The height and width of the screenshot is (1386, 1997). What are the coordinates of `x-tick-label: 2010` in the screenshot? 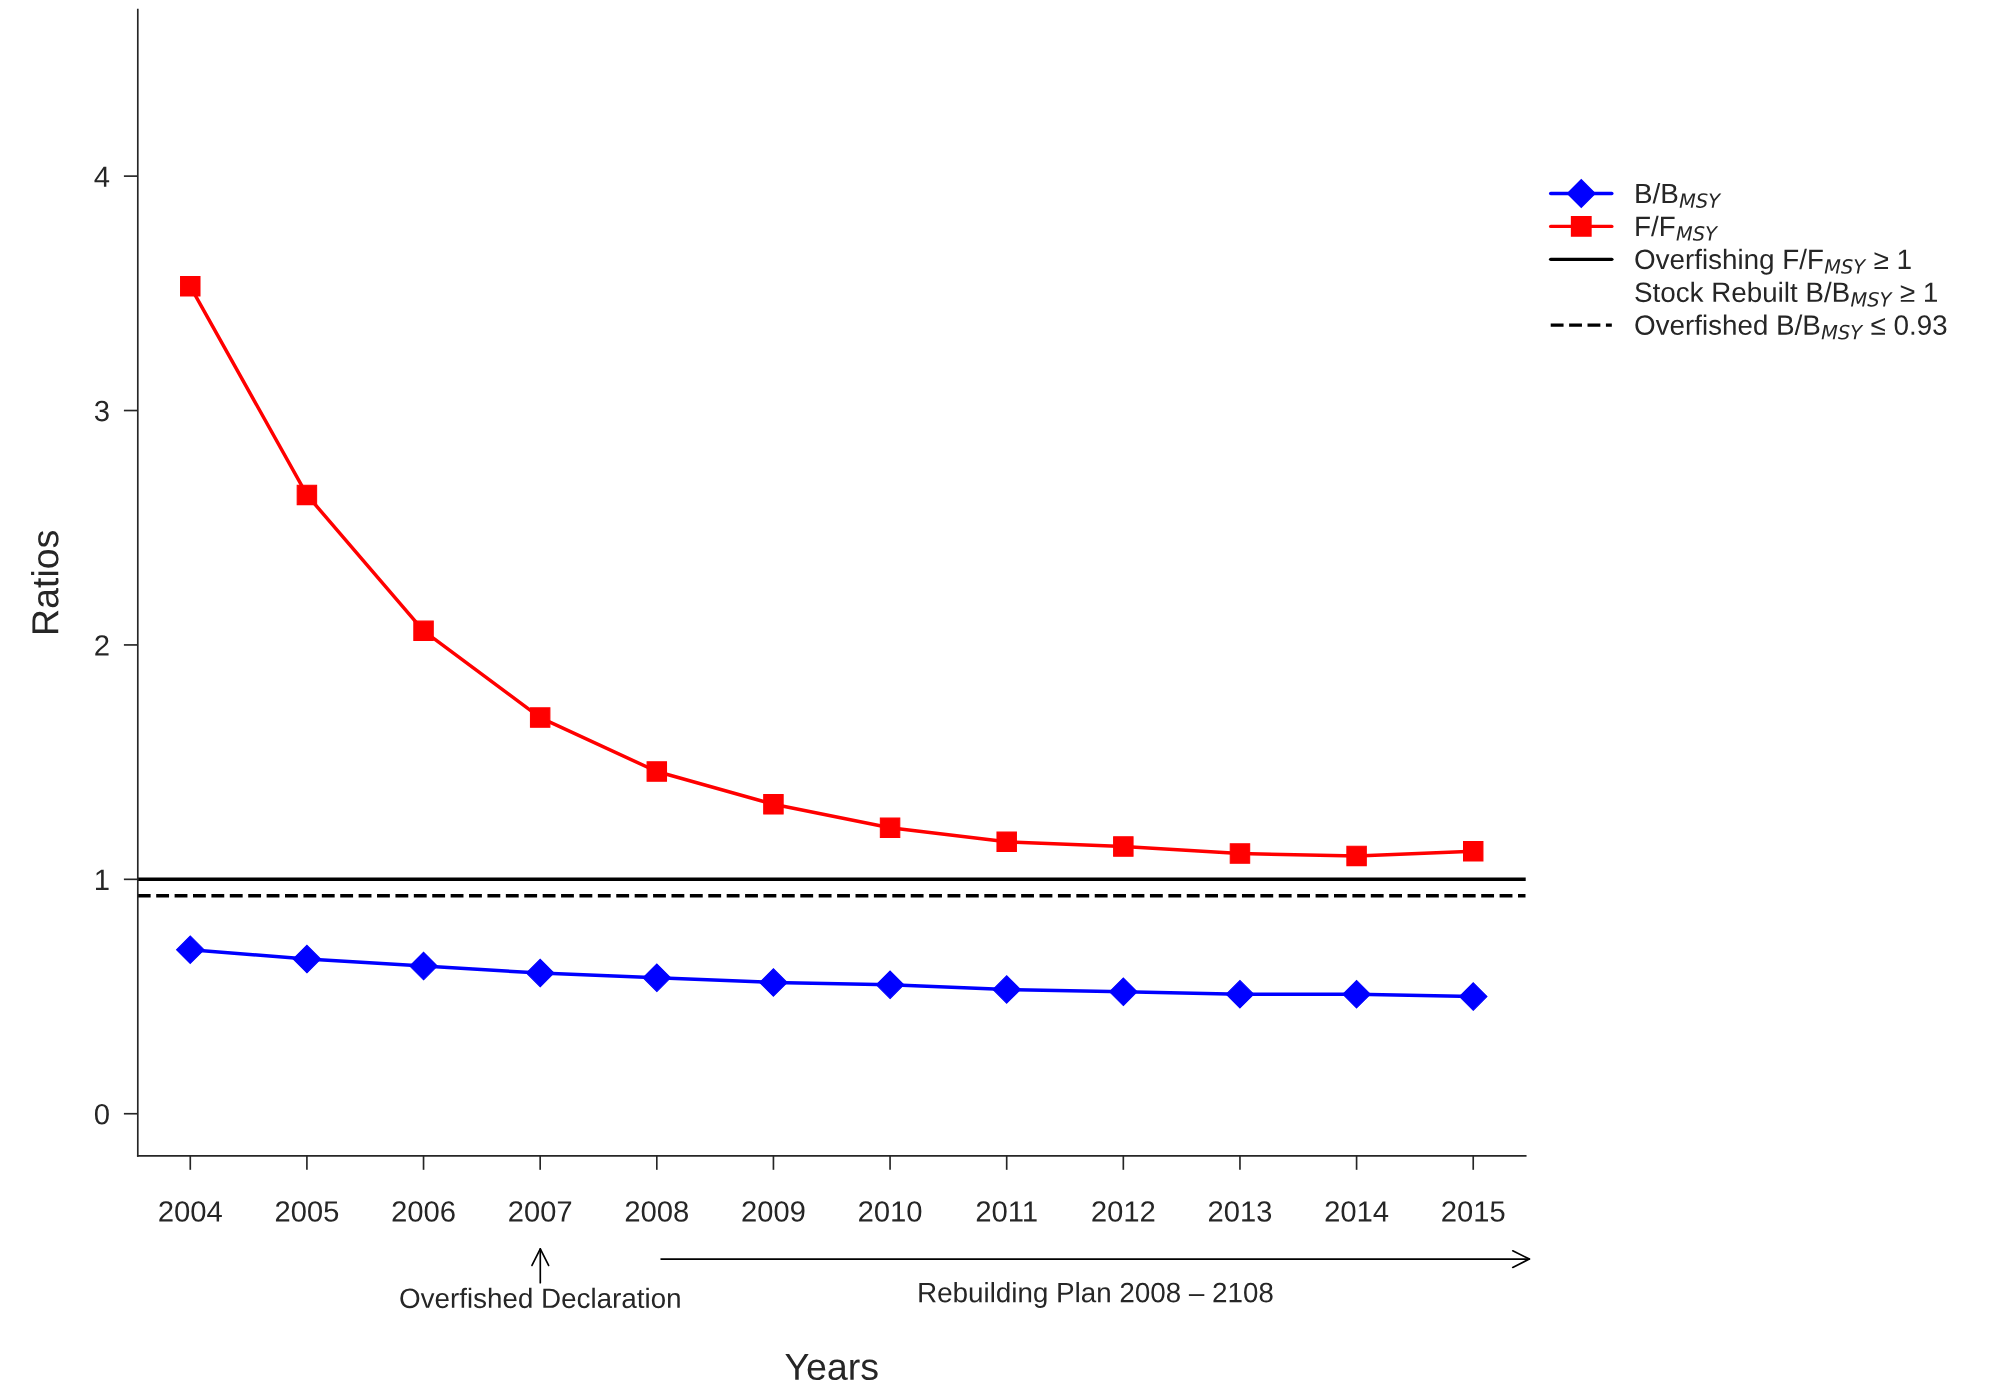 It's located at (890, 1211).